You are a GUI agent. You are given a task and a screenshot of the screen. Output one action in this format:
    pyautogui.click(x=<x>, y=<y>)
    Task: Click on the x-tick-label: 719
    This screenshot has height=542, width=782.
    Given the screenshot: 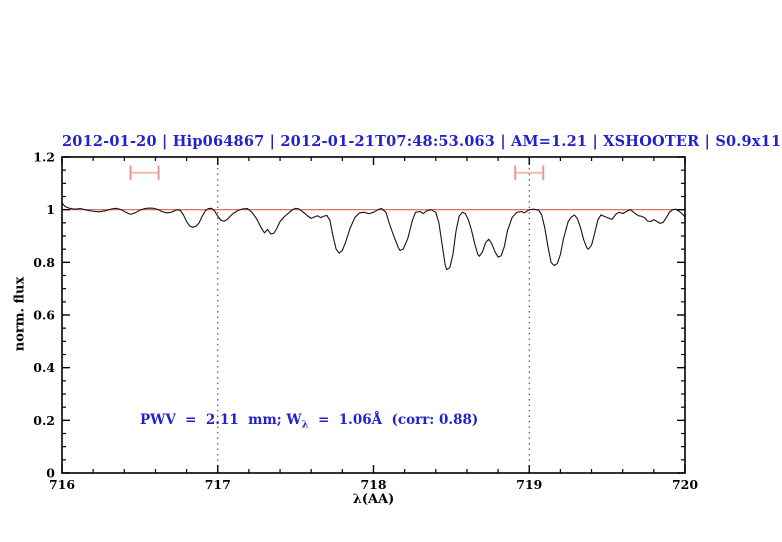 What is the action you would take?
    pyautogui.click(x=529, y=484)
    